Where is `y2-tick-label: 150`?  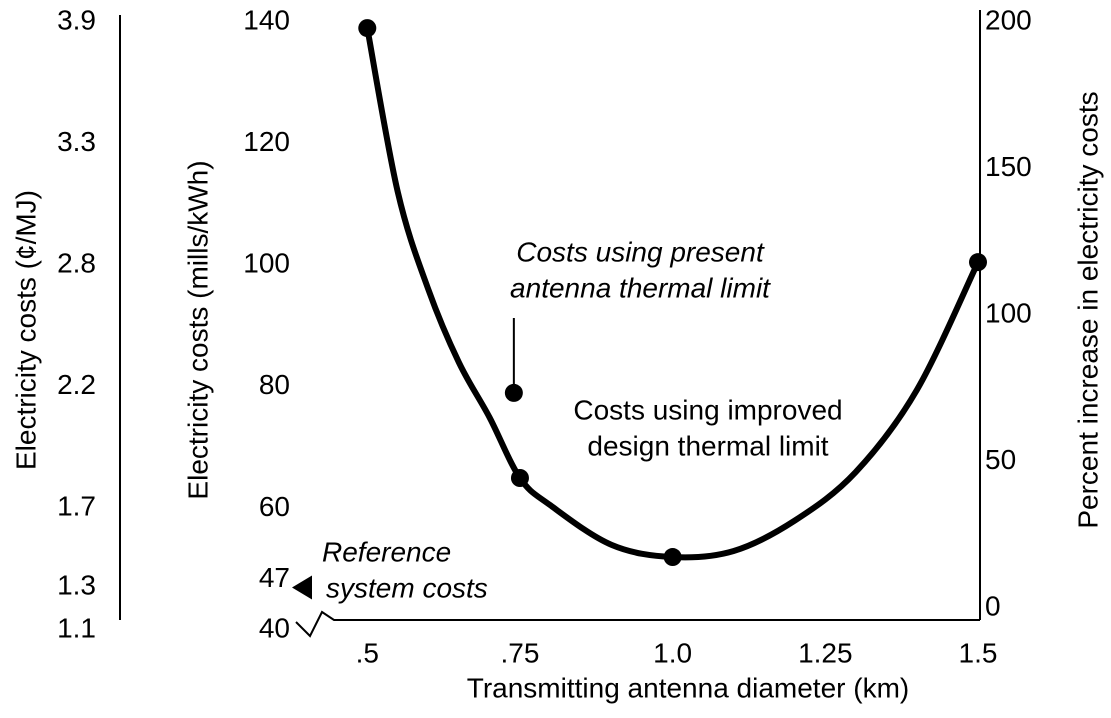 y2-tick-label: 150 is located at coordinates (1008, 166).